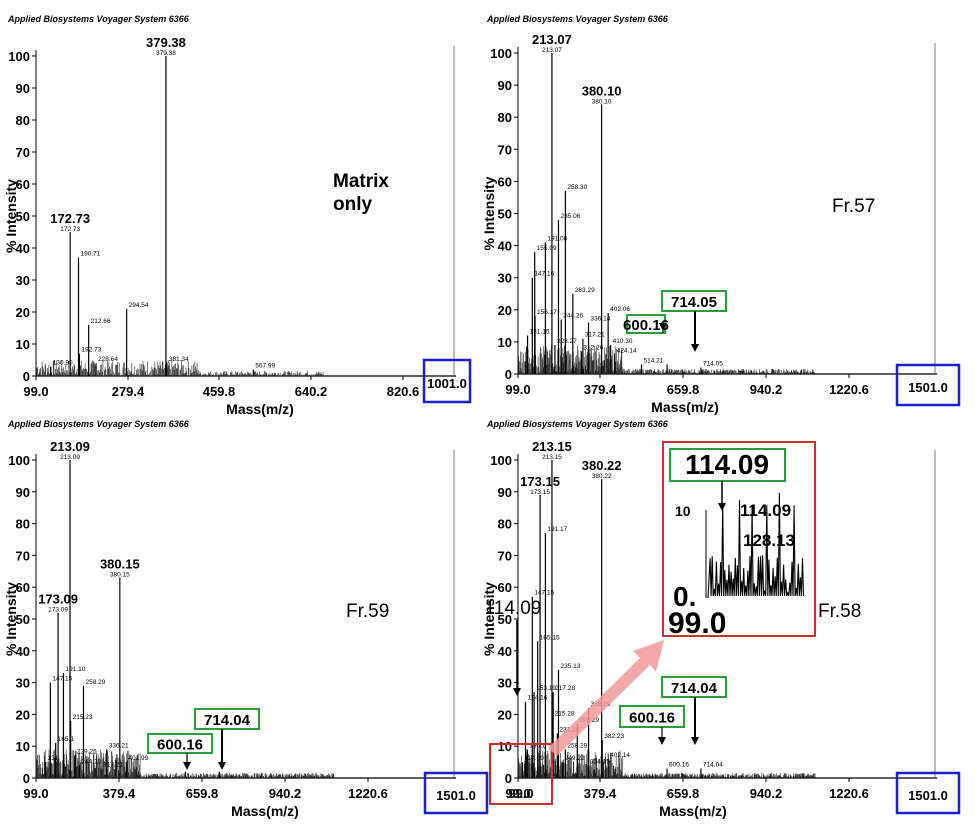 The width and height of the screenshot is (975, 836). Describe the element at coordinates (66, 739) in the screenshot. I see `peak-label: 165.1` at that location.